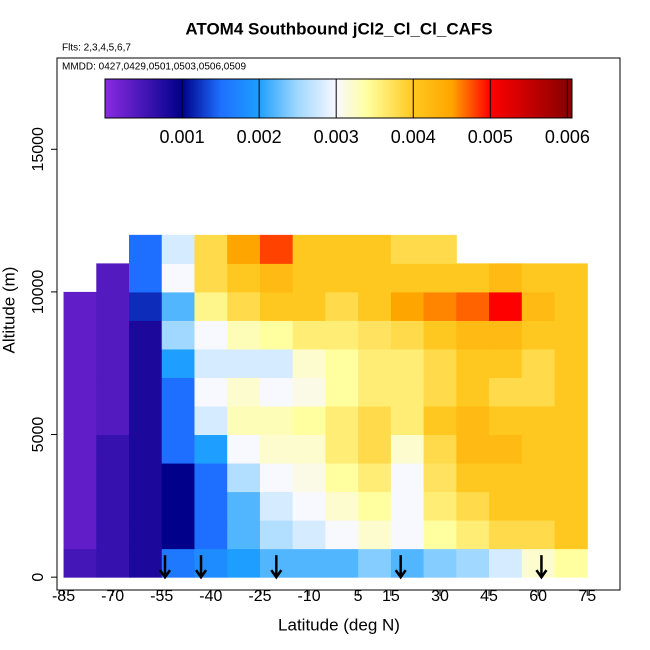 This screenshot has width=650, height=650. What do you see at coordinates (338, 98) in the screenshot?
I see `colorbar` at bounding box center [338, 98].